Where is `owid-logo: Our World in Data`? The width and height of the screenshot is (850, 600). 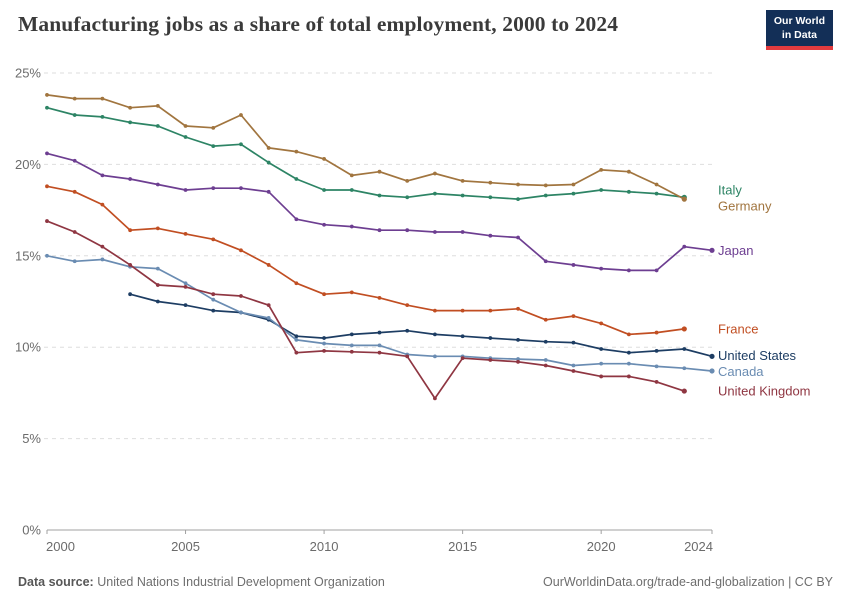 owid-logo: Our World in Data is located at coordinates (799, 30).